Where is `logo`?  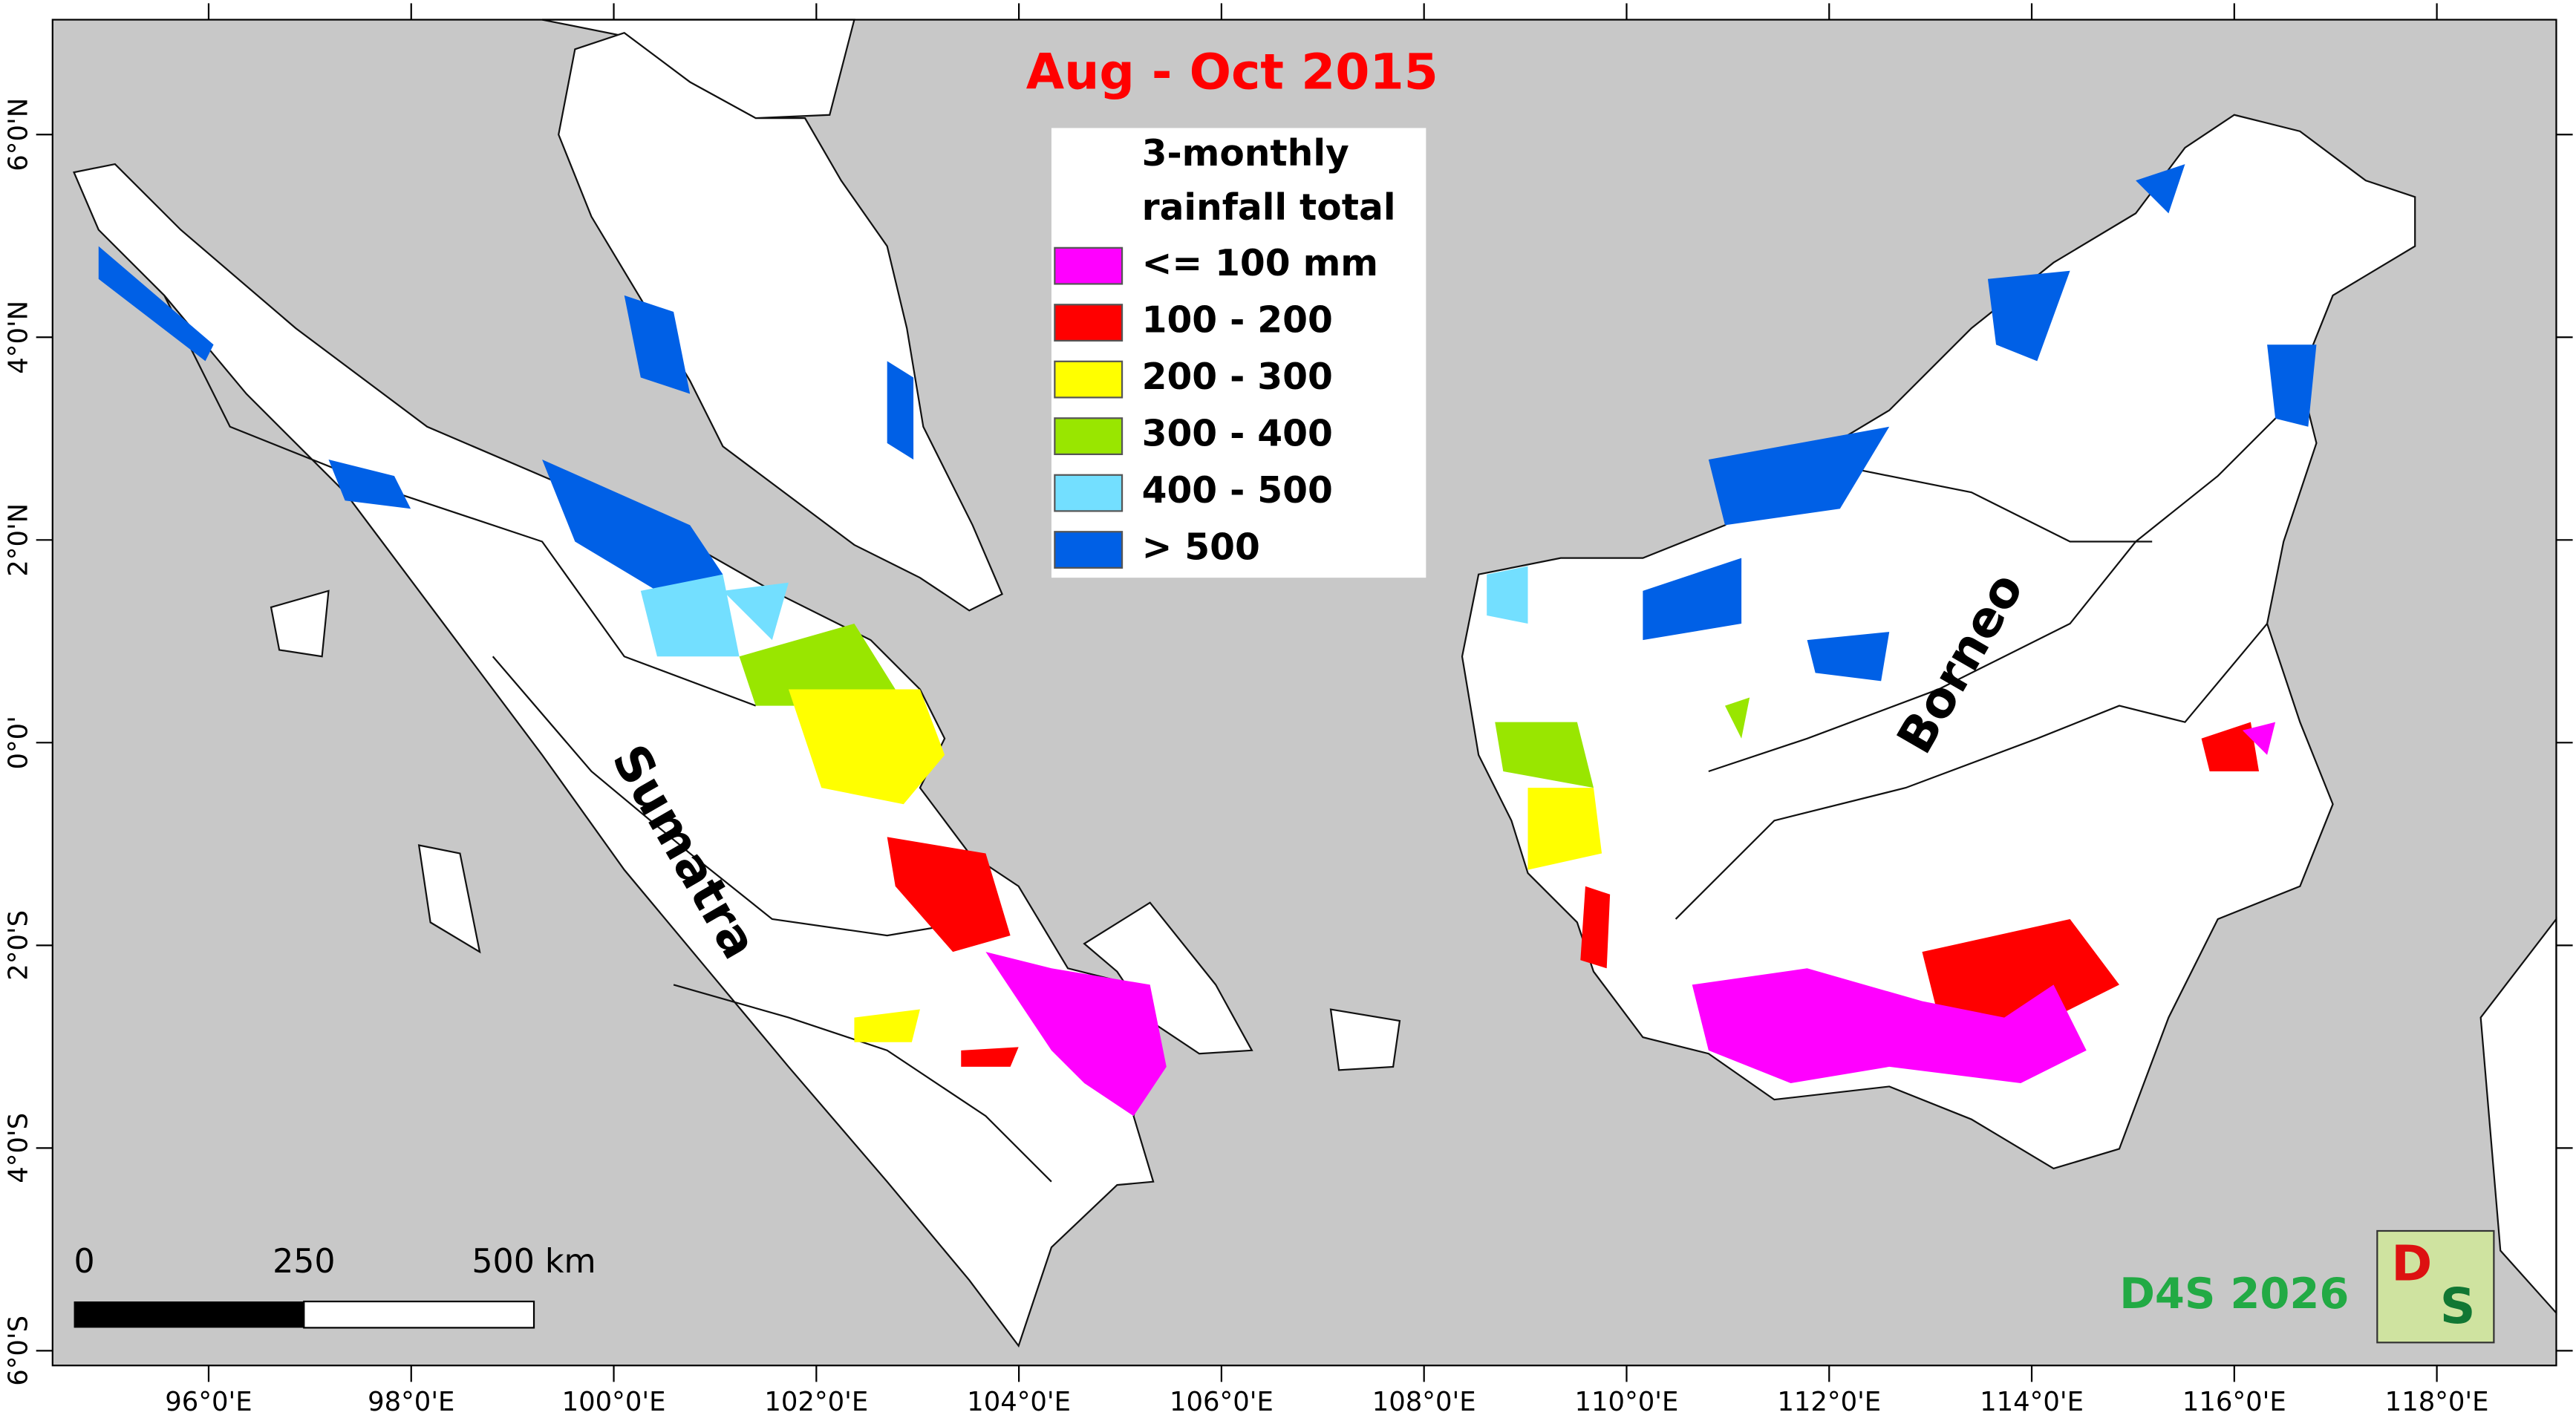
logo is located at coordinates (2435, 1286).